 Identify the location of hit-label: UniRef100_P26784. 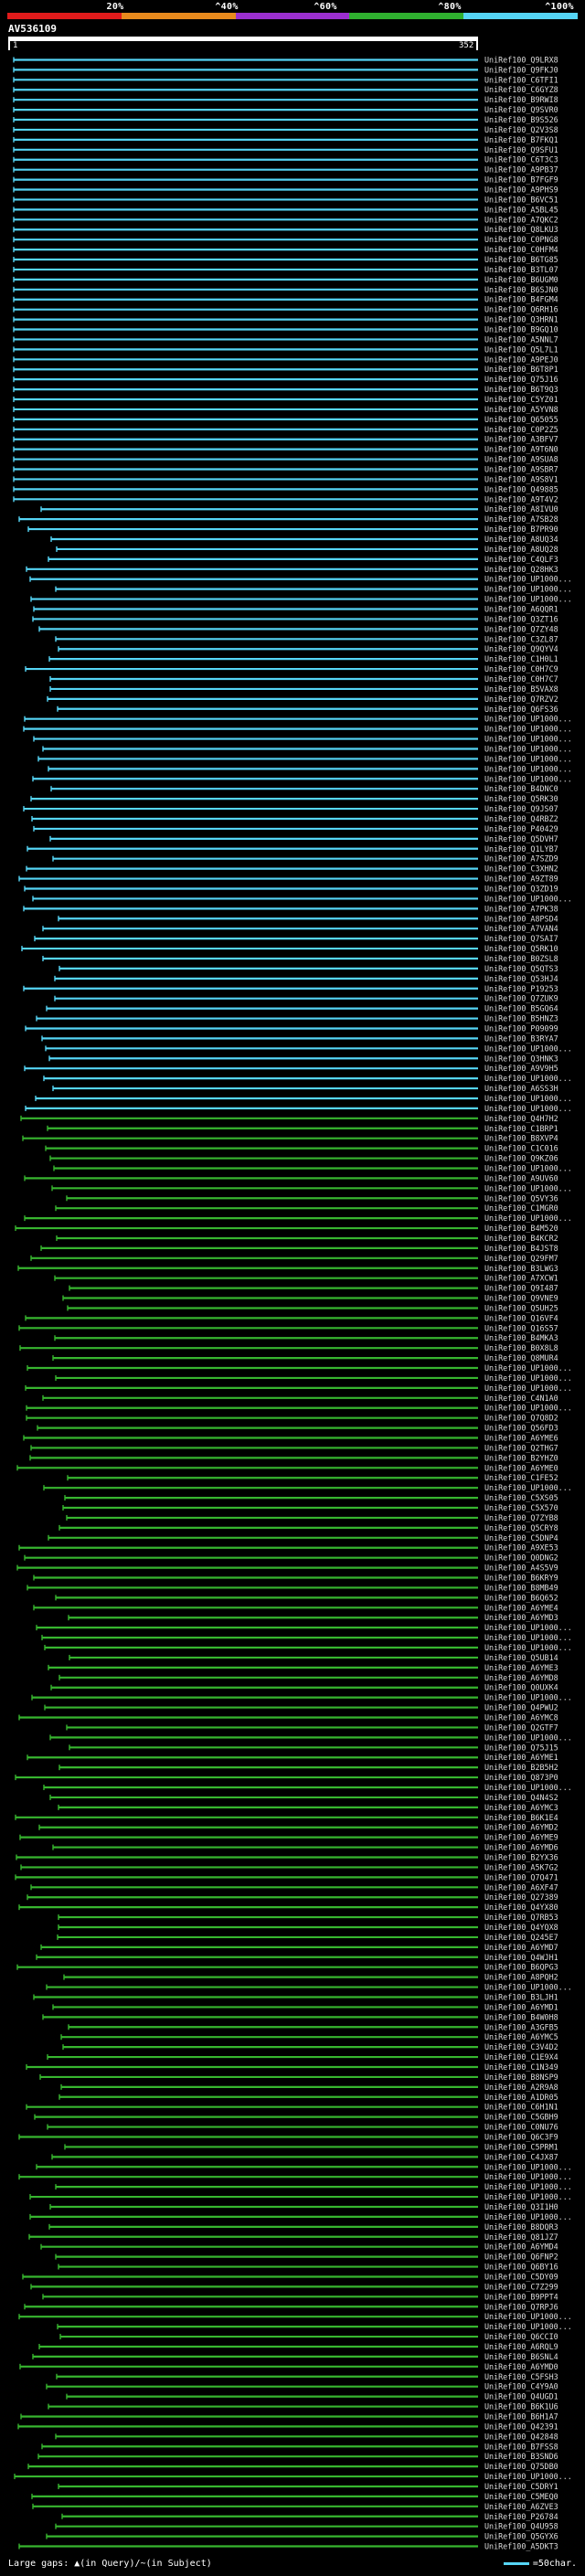
(521, 2516).